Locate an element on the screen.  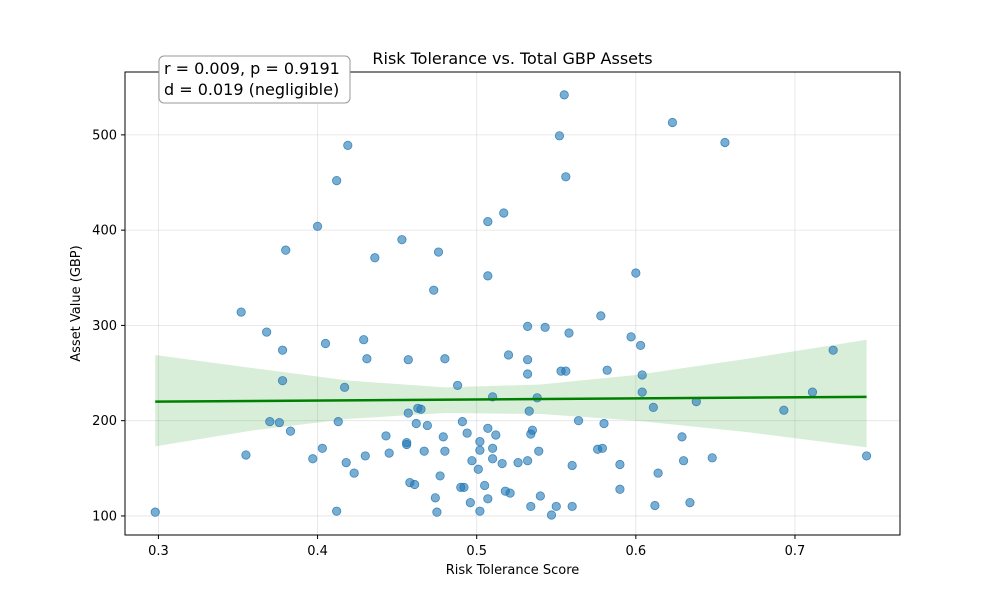
stats-line-correlation: r = 0.009, p = 0.9191 is located at coordinates (252, 68).